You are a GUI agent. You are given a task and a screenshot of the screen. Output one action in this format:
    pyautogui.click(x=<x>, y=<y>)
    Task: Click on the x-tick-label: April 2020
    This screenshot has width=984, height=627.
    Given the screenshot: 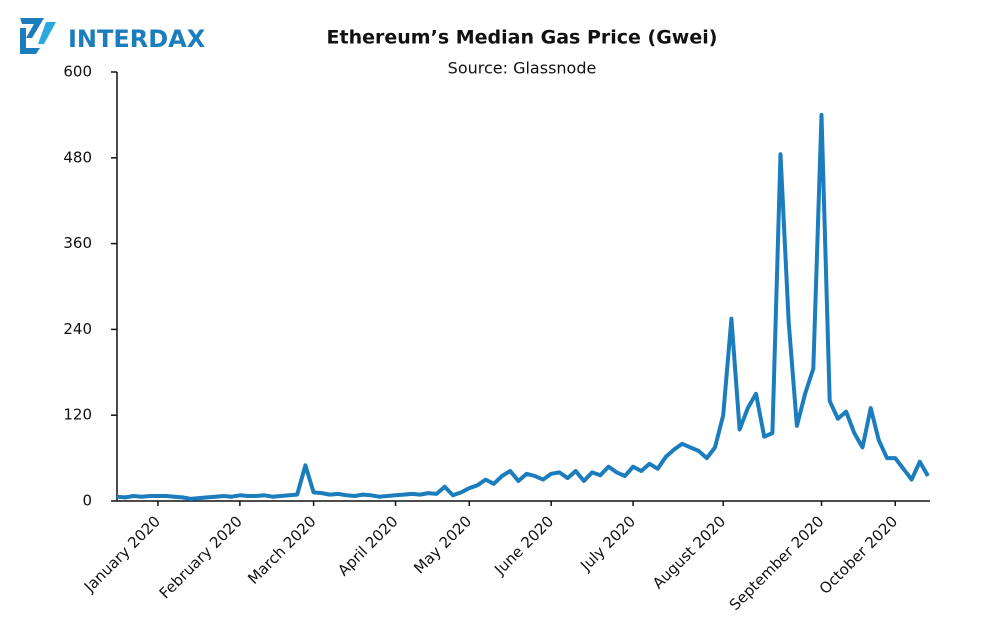 What is the action you would take?
    pyautogui.click(x=367, y=545)
    